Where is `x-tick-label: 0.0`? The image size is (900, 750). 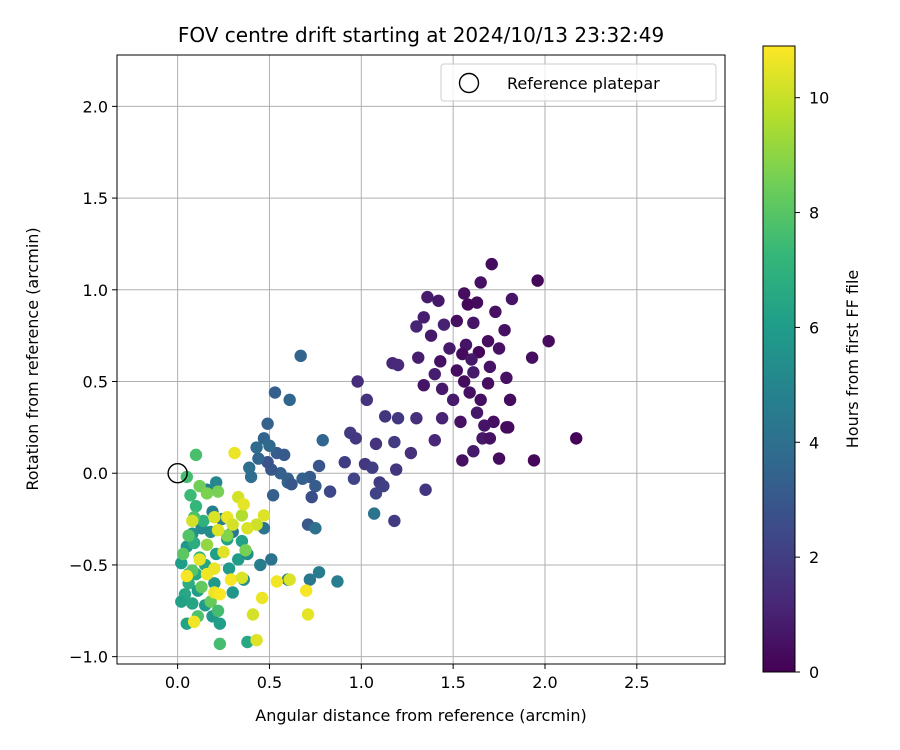
x-tick-label: 0.0 is located at coordinates (177, 682).